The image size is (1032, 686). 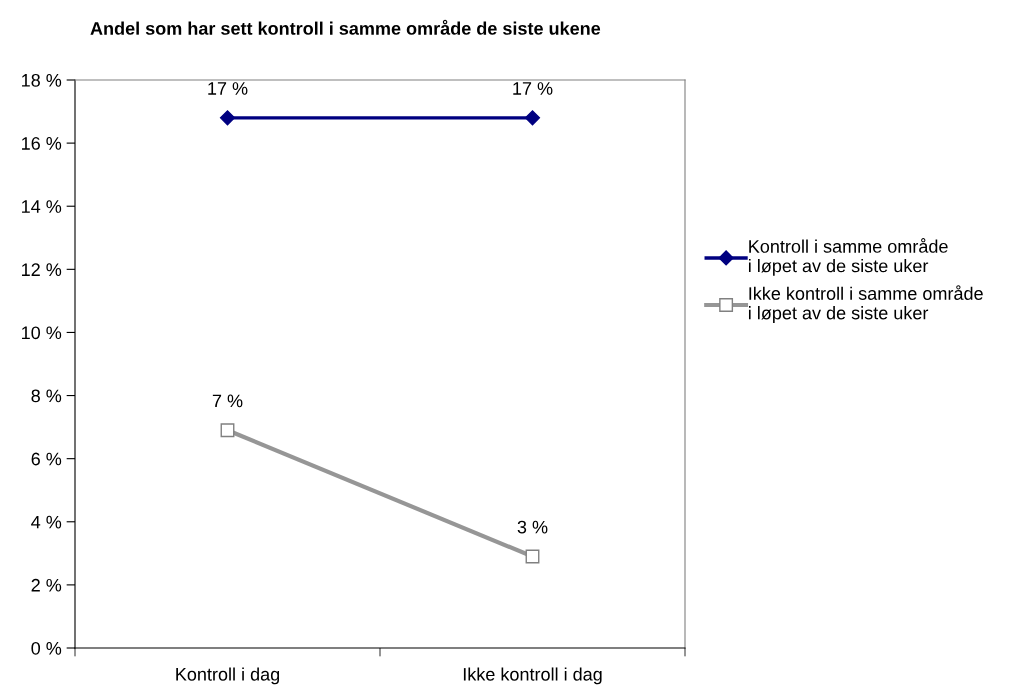 What do you see at coordinates (532, 676) in the screenshot?
I see `x-tick-label: Ikke kontroll i dag` at bounding box center [532, 676].